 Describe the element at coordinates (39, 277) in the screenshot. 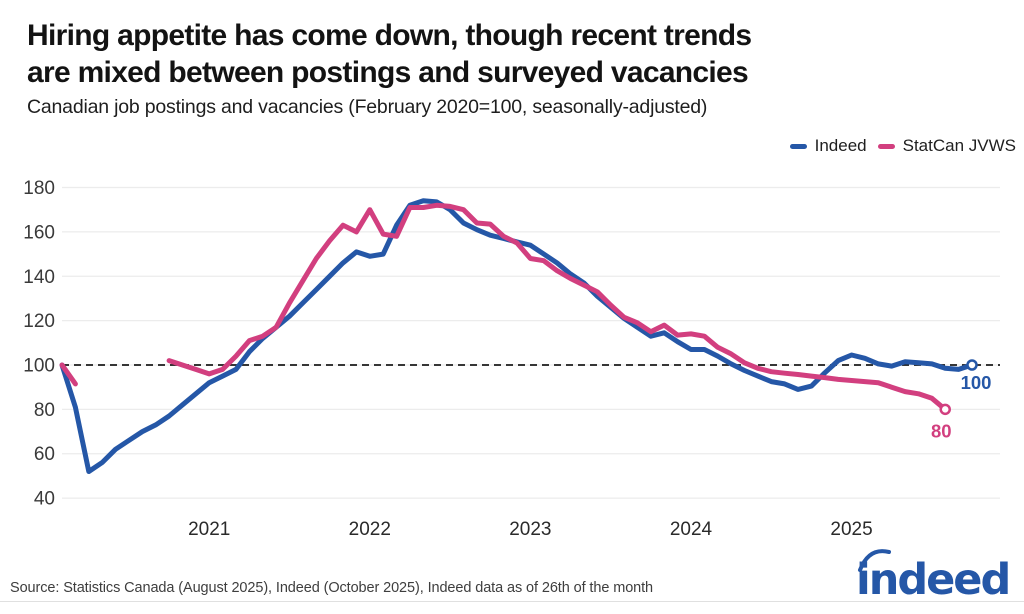

I see `y-tick-label: 140` at that location.